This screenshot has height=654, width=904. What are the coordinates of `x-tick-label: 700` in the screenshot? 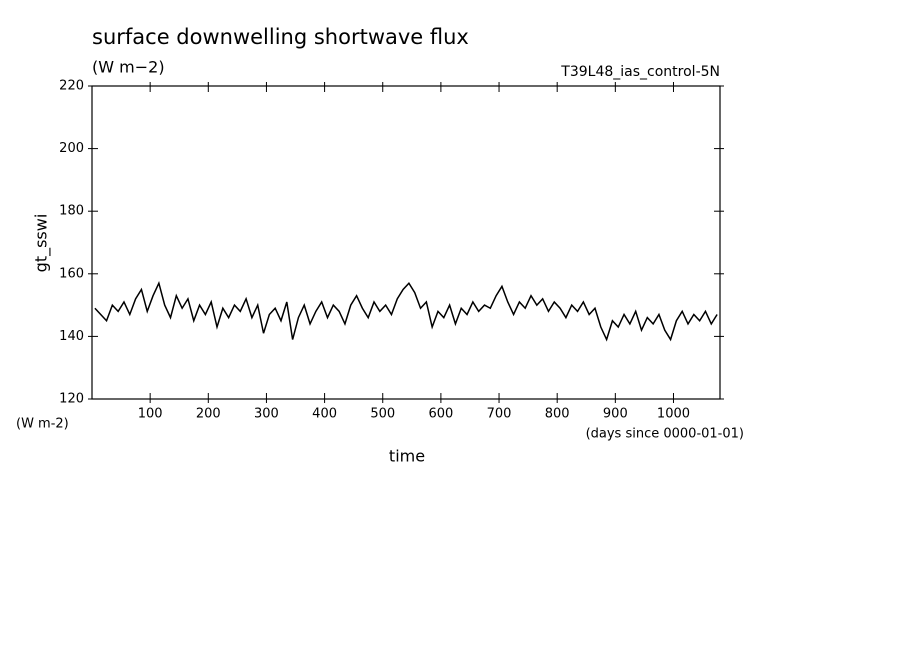 It's located at (499, 414).